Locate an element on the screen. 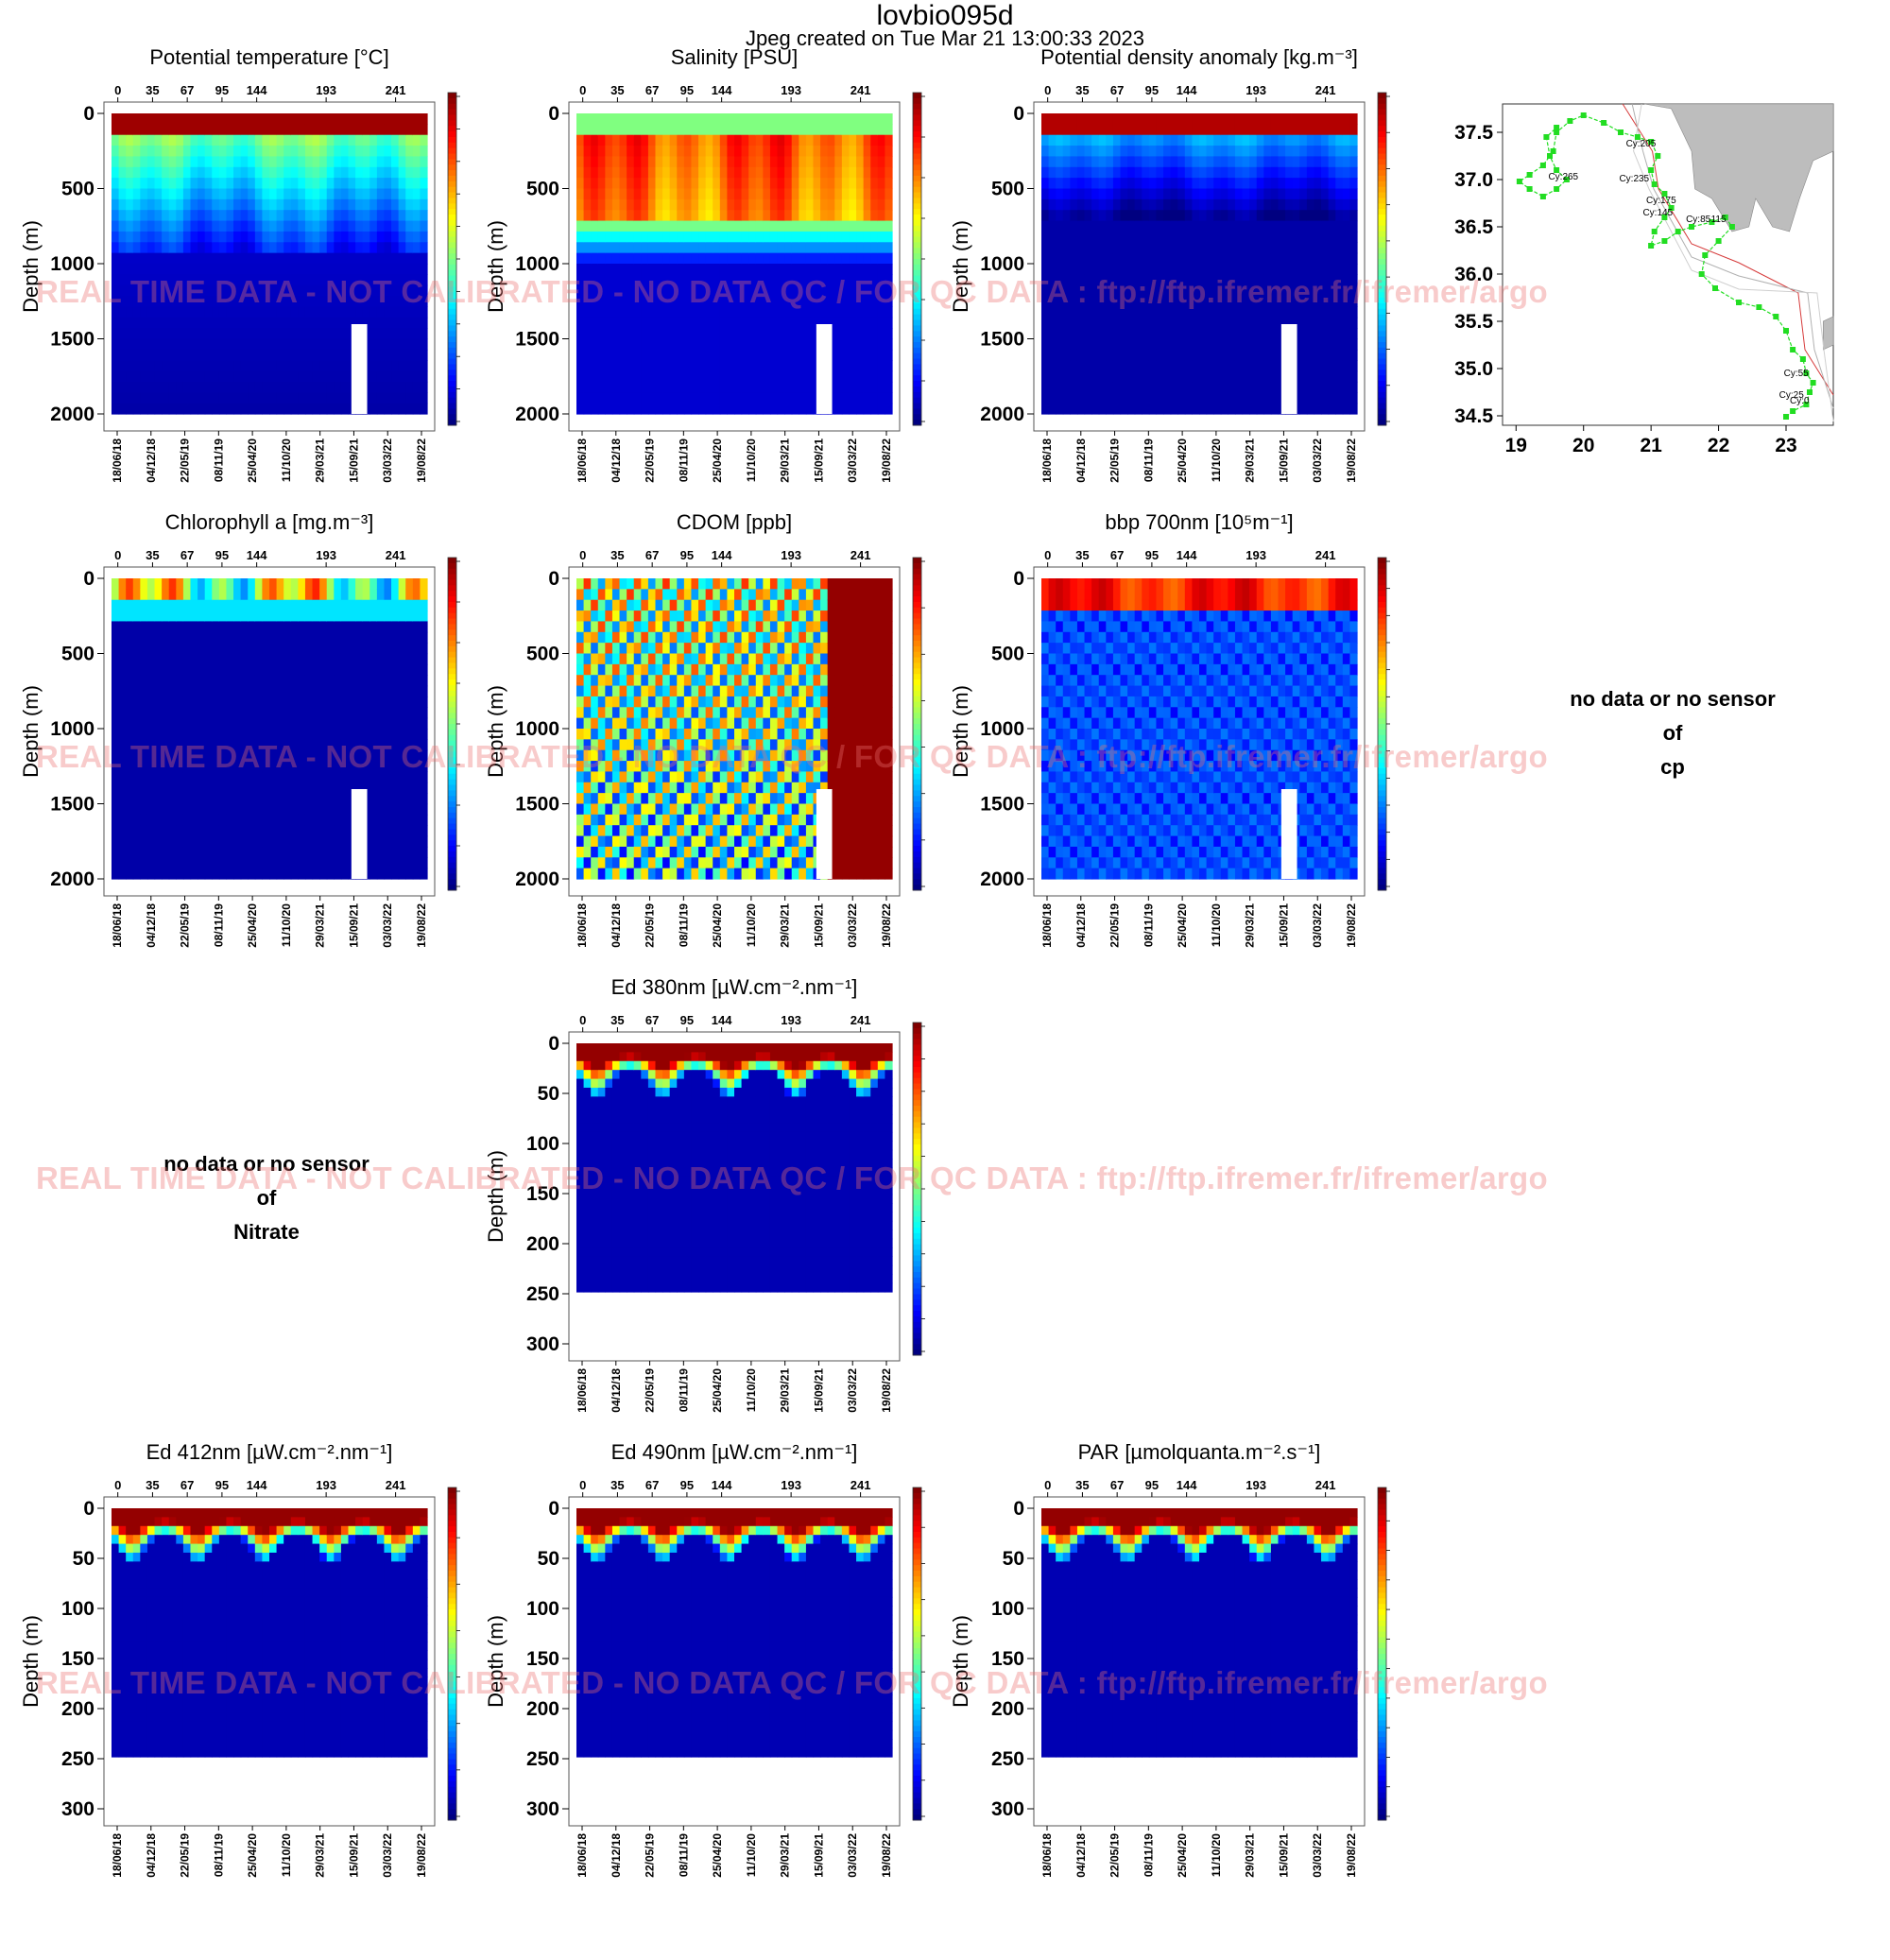 This screenshot has height=1960, width=1890. date-label-ed380: 22/05/19 is located at coordinates (650, 1390).